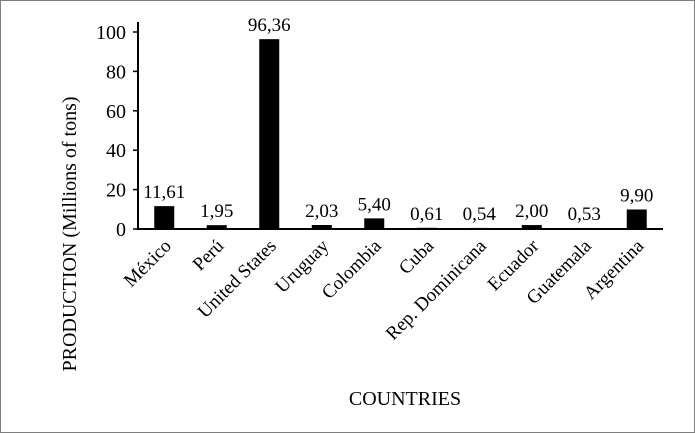 This screenshot has width=695, height=433. What do you see at coordinates (70, 233) in the screenshot?
I see `y-axis-title: PRODUCTION (Millions of tons)` at bounding box center [70, 233].